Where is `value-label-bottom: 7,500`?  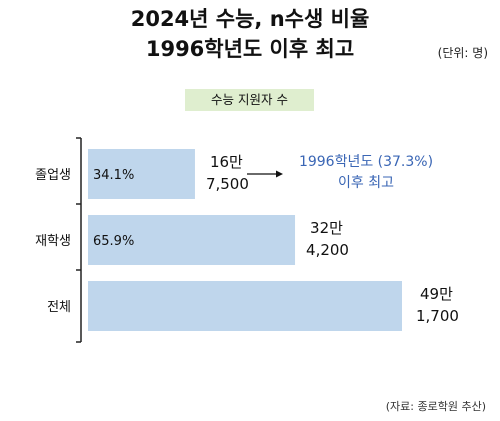 value-label-bottom: 7,500 is located at coordinates (227, 184).